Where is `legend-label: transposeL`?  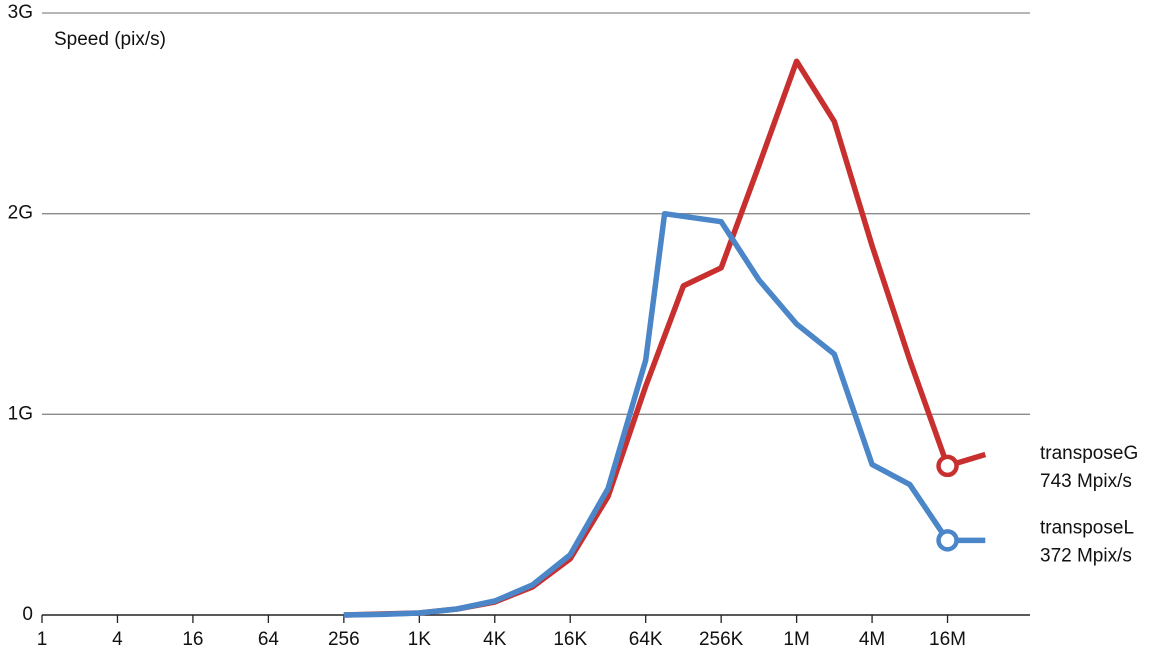
legend-label: transposeL is located at coordinates (1087, 527).